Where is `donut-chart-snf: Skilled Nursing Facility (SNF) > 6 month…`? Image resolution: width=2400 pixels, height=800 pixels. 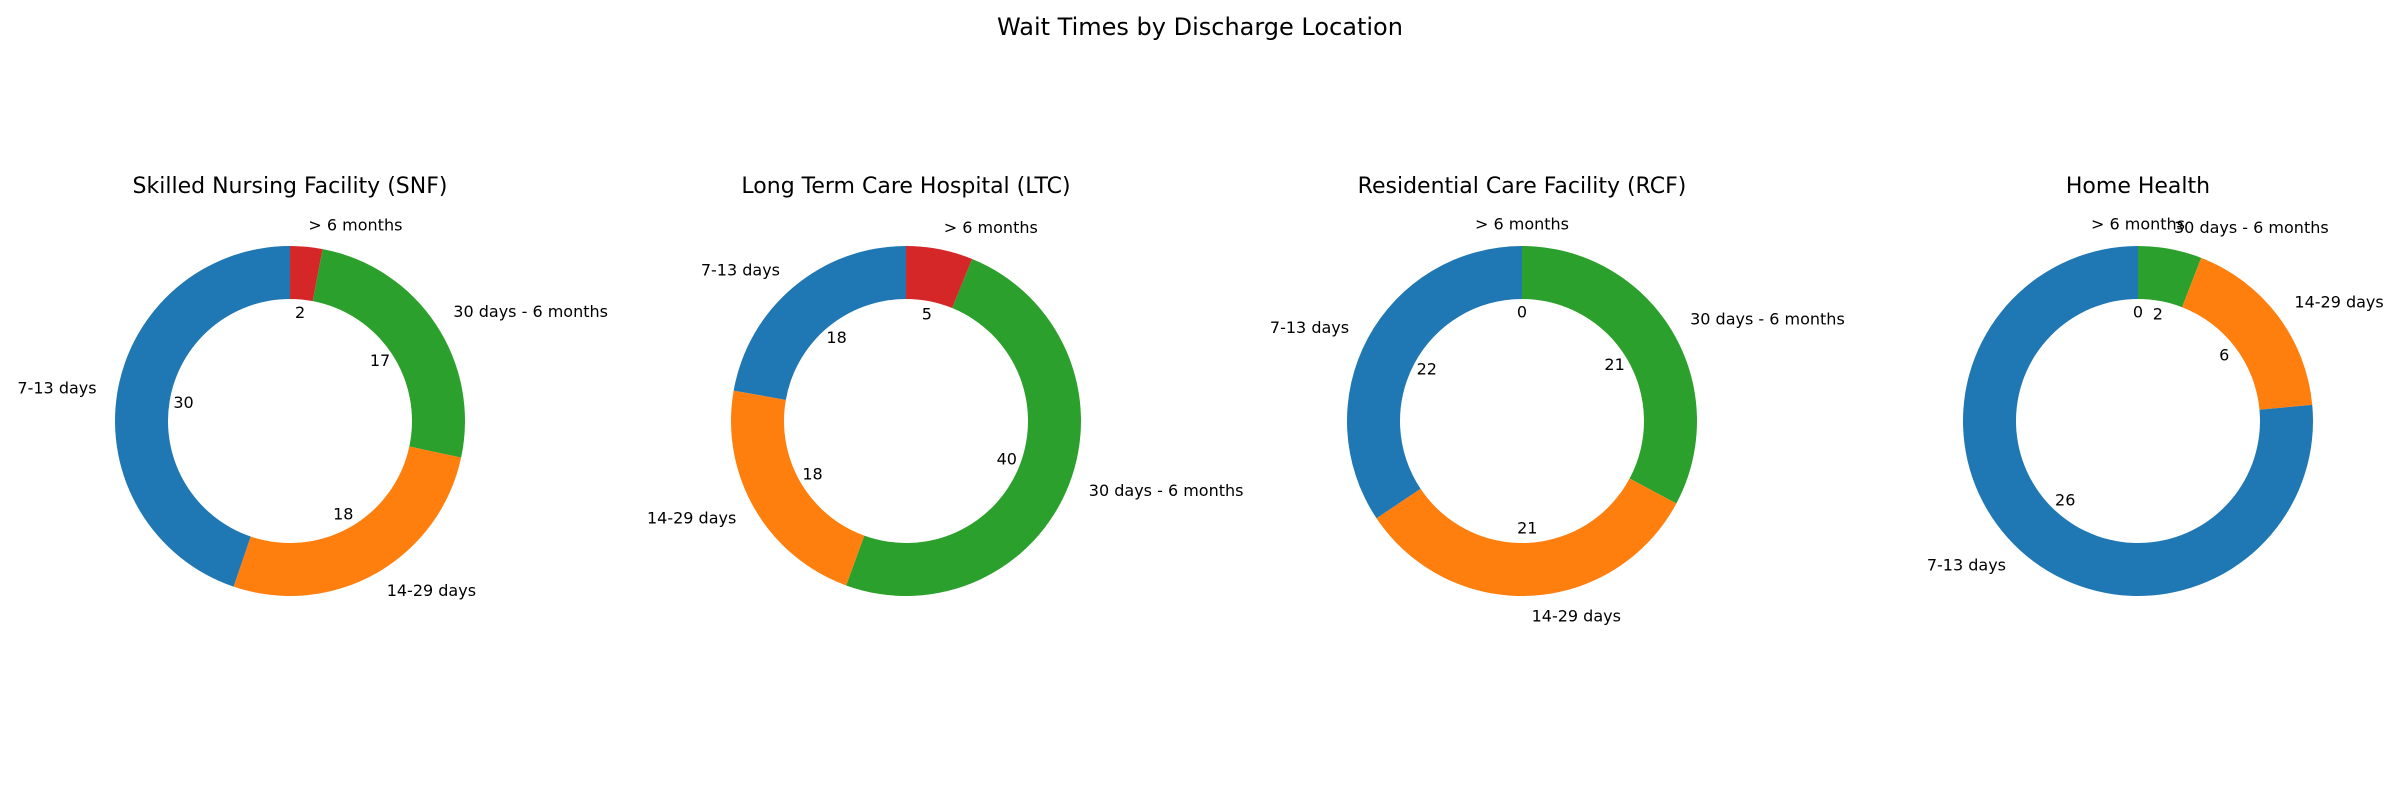 donut-chart-snf: Skilled Nursing Facility (SNF) > 6 month… is located at coordinates (312, 387).